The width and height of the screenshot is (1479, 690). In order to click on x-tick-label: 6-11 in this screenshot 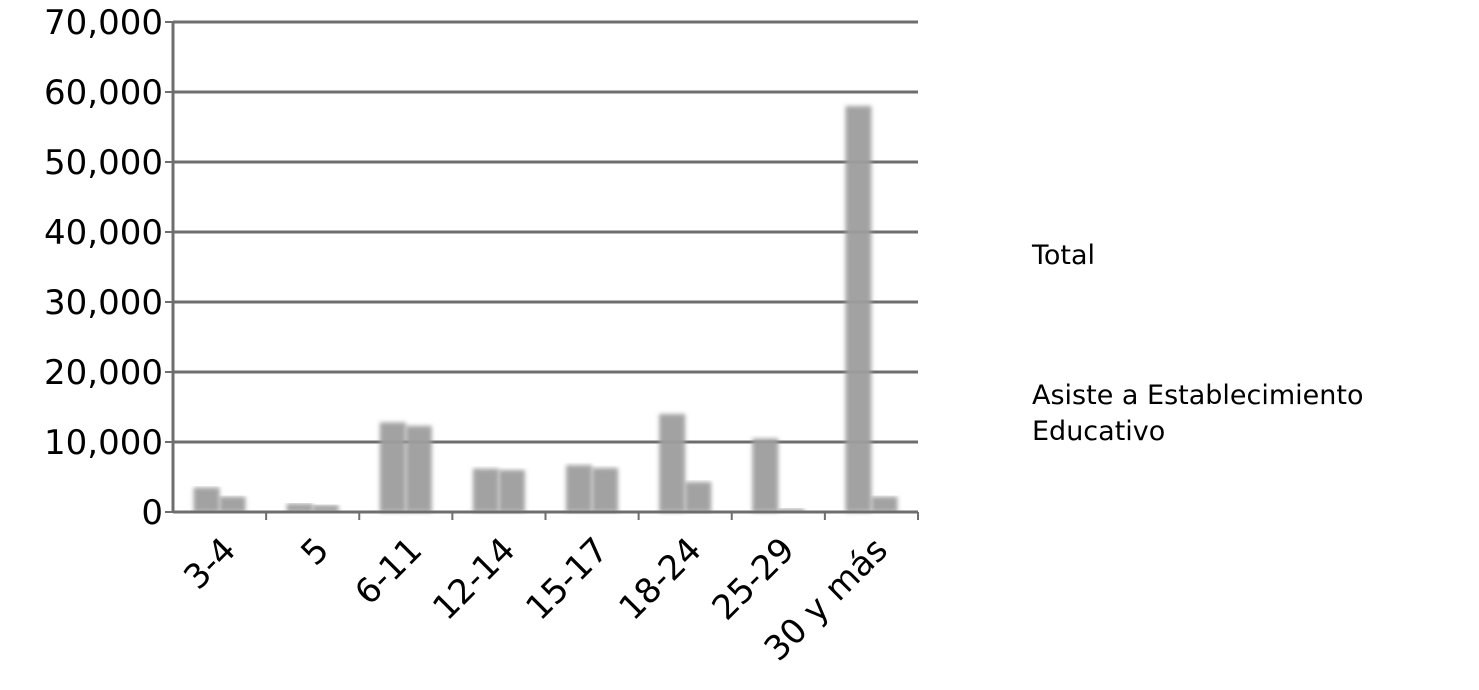, I will do `click(388, 571)`.